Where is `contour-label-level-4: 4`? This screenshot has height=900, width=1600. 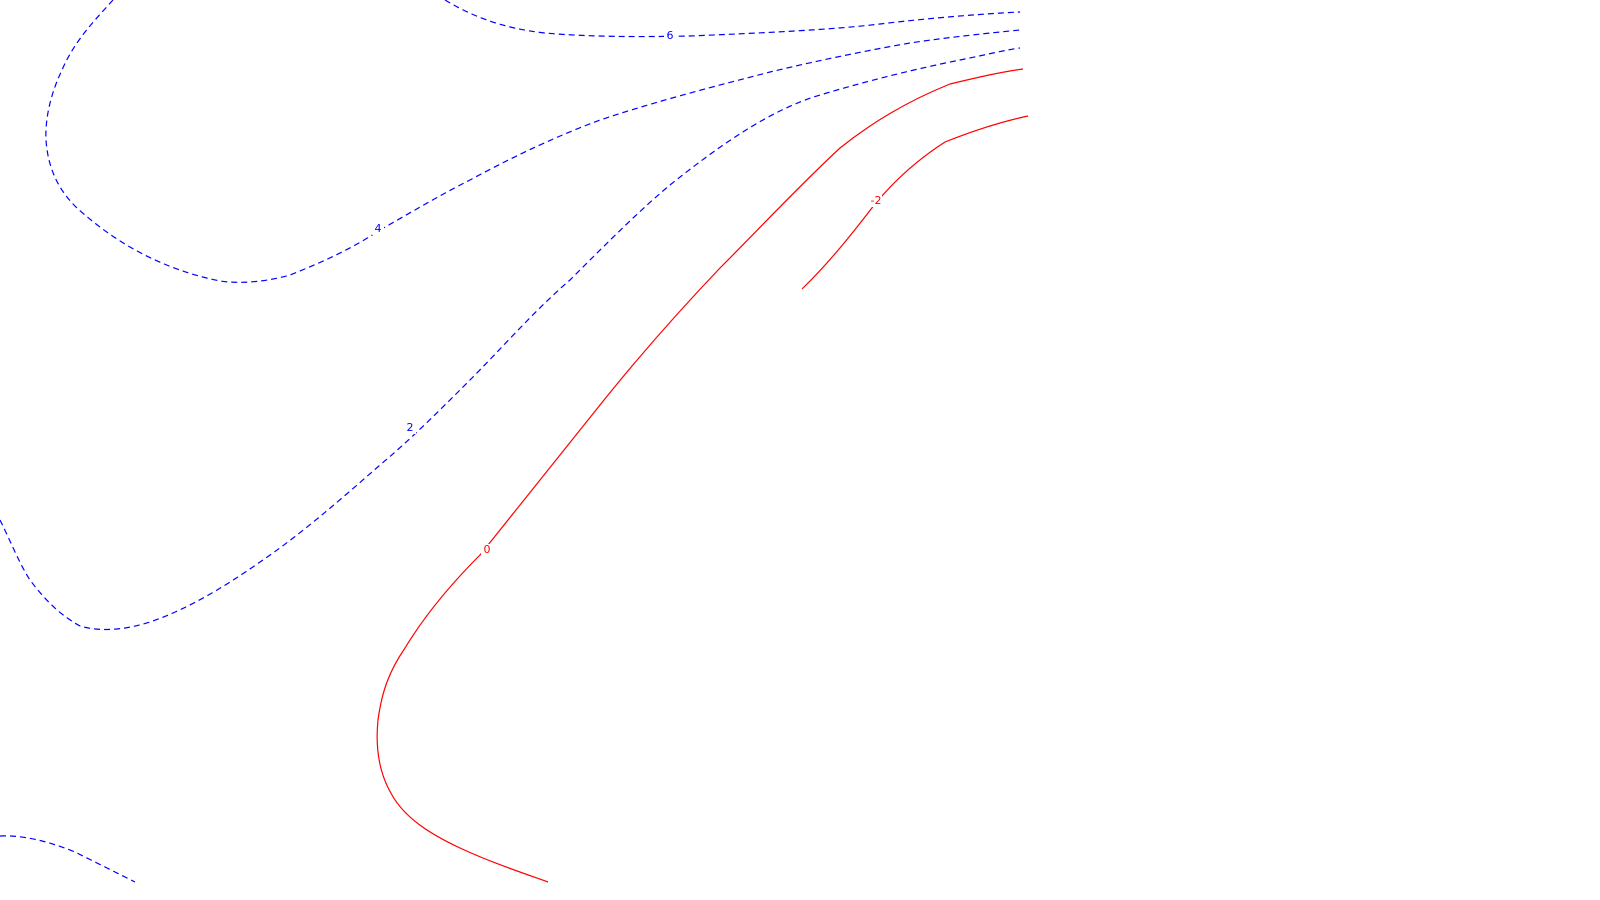
contour-label-level-4: 4 is located at coordinates (378, 228).